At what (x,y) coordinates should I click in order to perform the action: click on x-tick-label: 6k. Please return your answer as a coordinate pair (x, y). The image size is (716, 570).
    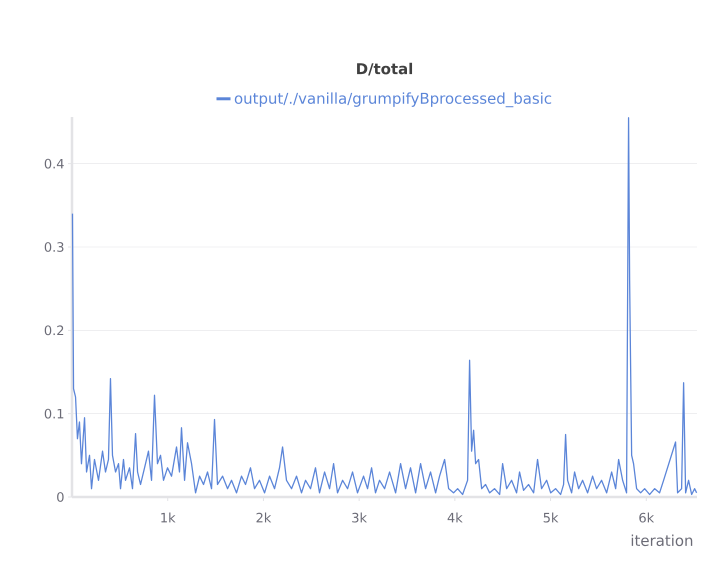
    Looking at the image, I should click on (646, 517).